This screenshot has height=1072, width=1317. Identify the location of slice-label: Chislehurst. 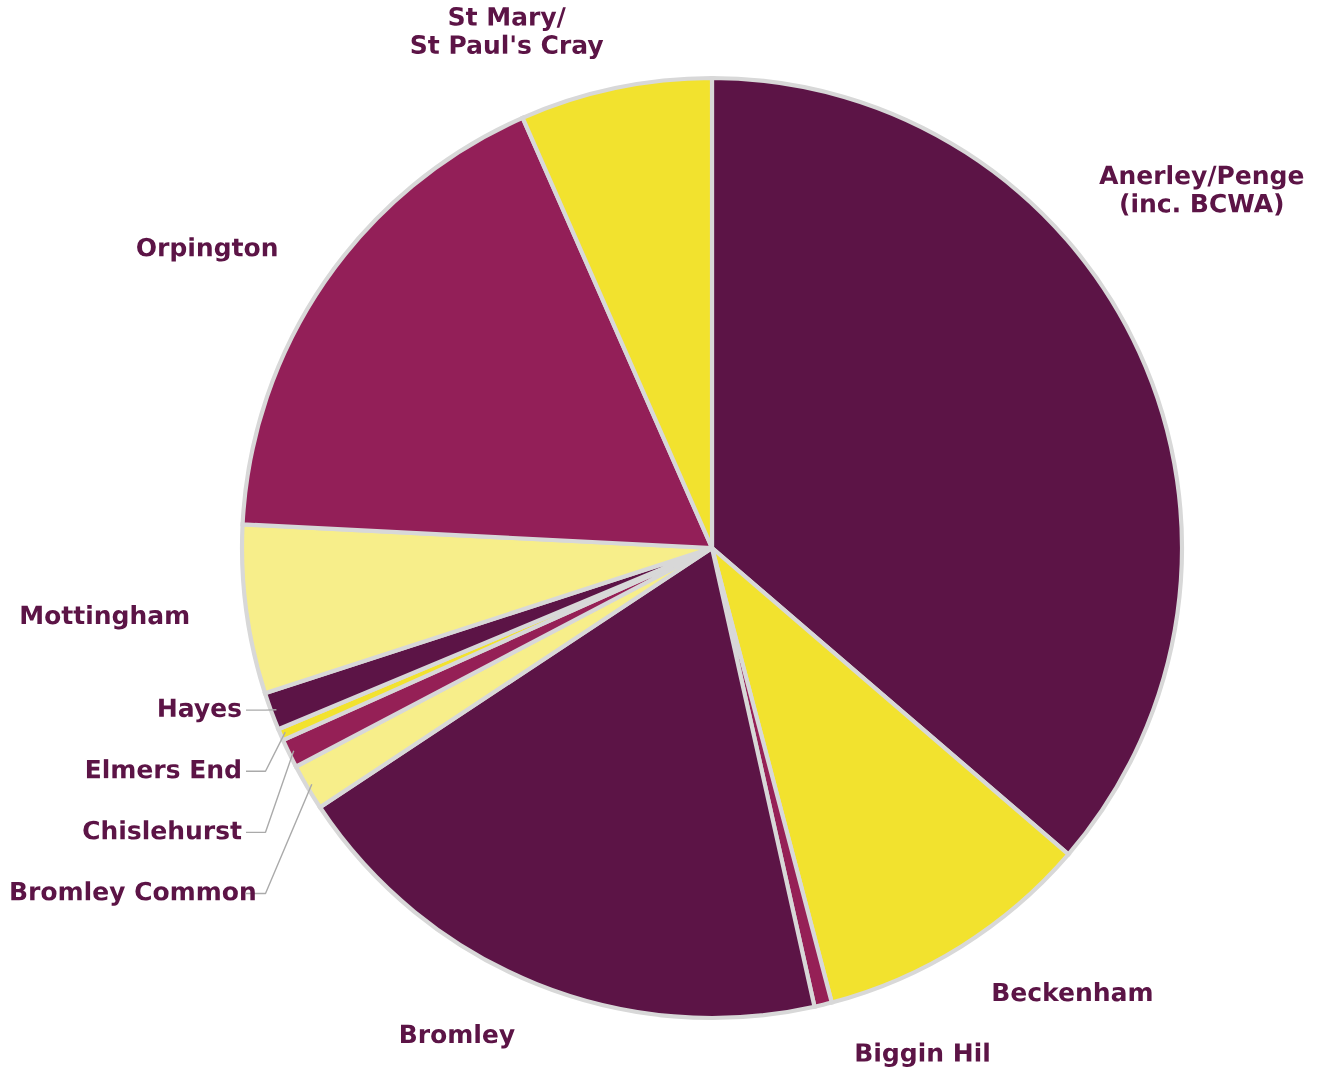
(162, 830).